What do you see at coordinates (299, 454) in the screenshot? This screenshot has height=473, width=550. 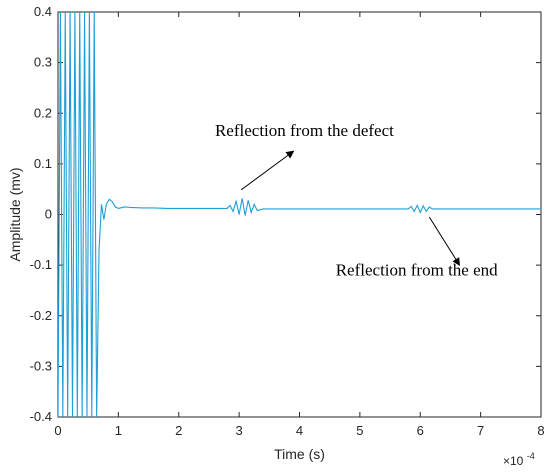 I see `x-axis-label: Time (s)` at bounding box center [299, 454].